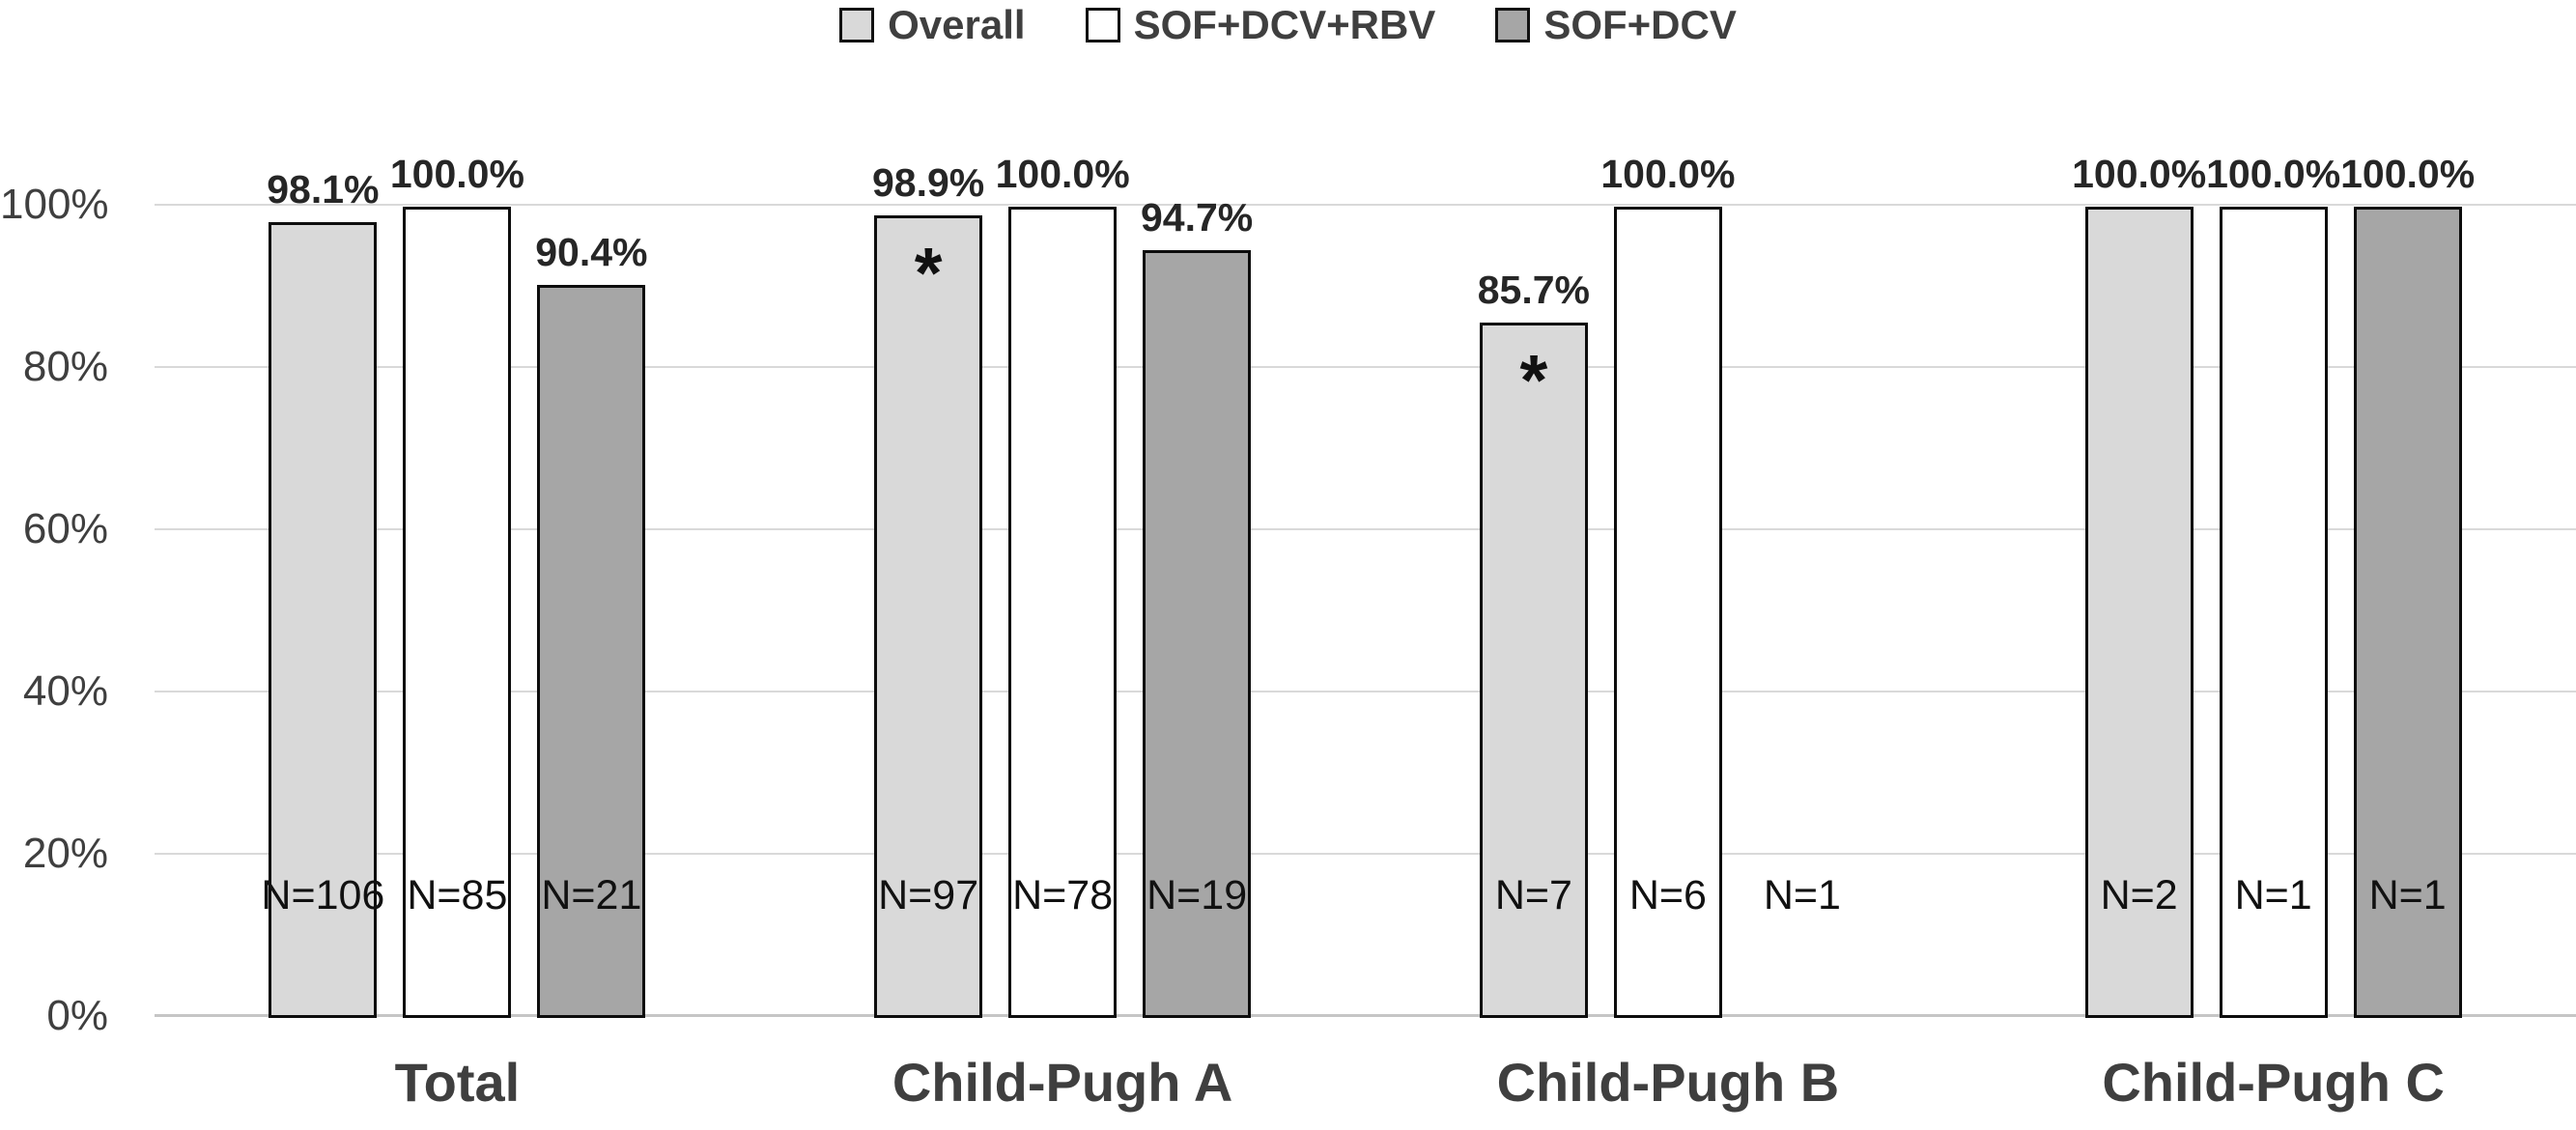  I want to click on x-axis-label-child-pugh-a: Child-Pugh A, so click(1062, 1082).